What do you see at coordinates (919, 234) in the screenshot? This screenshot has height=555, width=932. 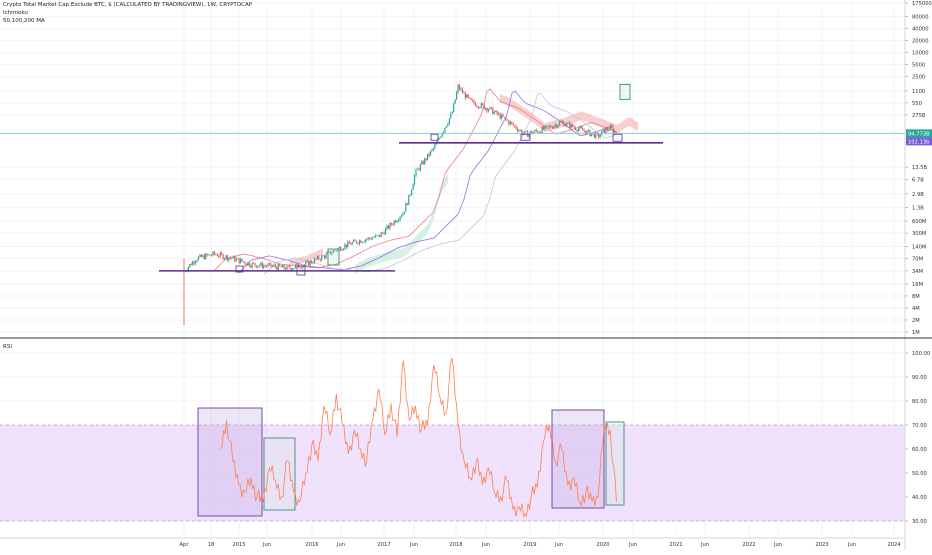 I see `price-tick-label: 300M` at bounding box center [919, 234].